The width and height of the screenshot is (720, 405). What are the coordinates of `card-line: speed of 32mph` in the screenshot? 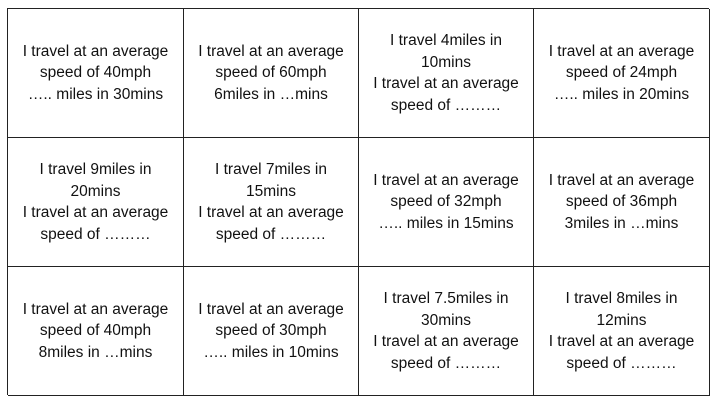 It's located at (446, 202).